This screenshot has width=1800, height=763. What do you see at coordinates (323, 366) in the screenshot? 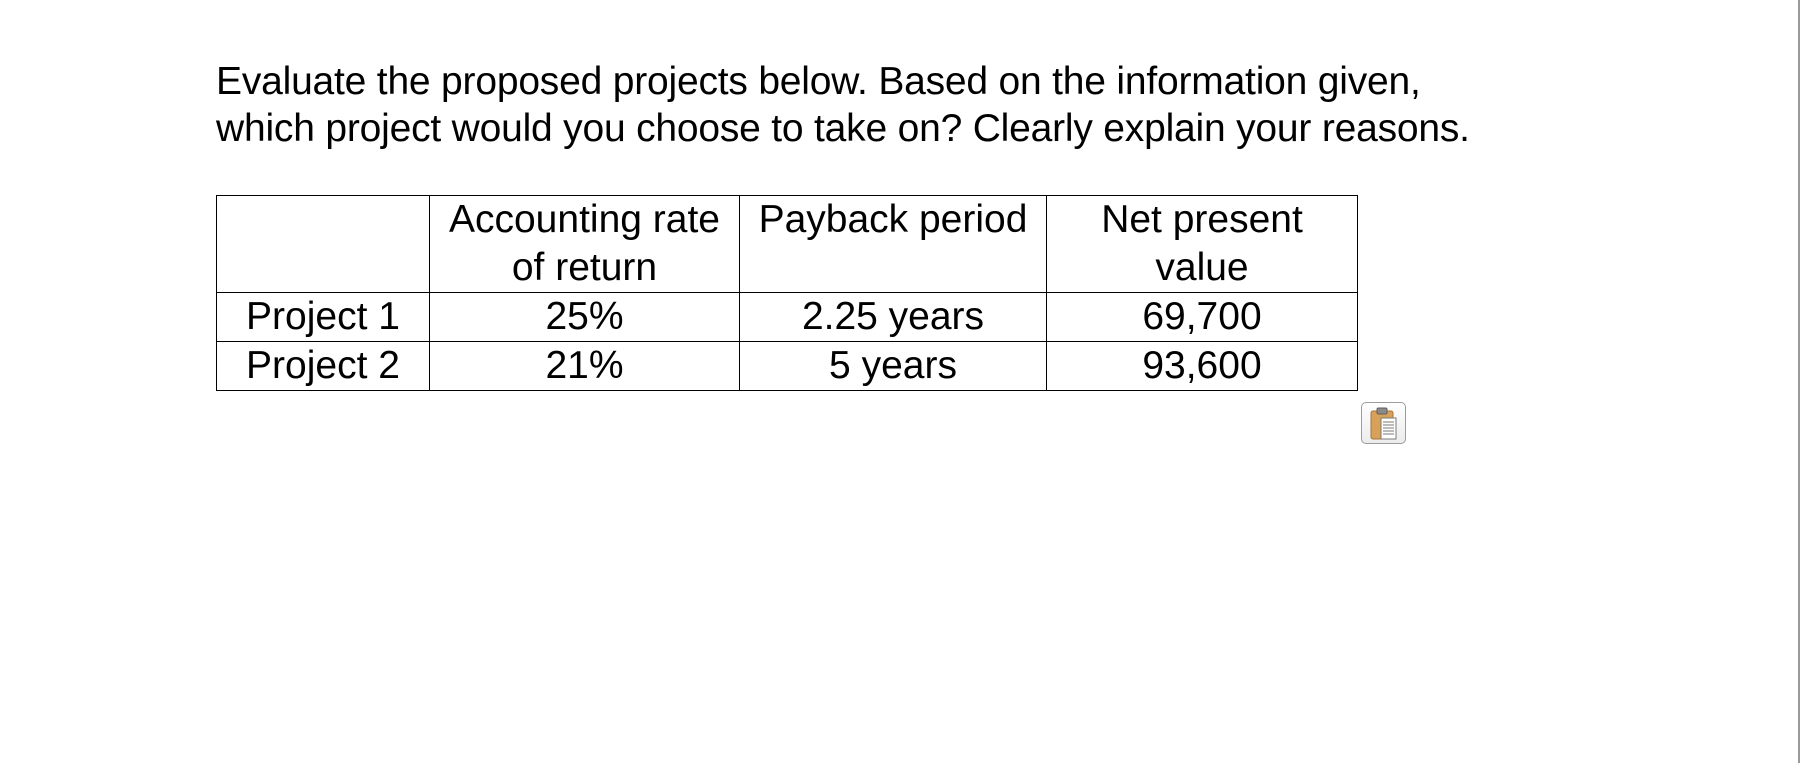
I see `row-label-project-2: Project 2` at bounding box center [323, 366].